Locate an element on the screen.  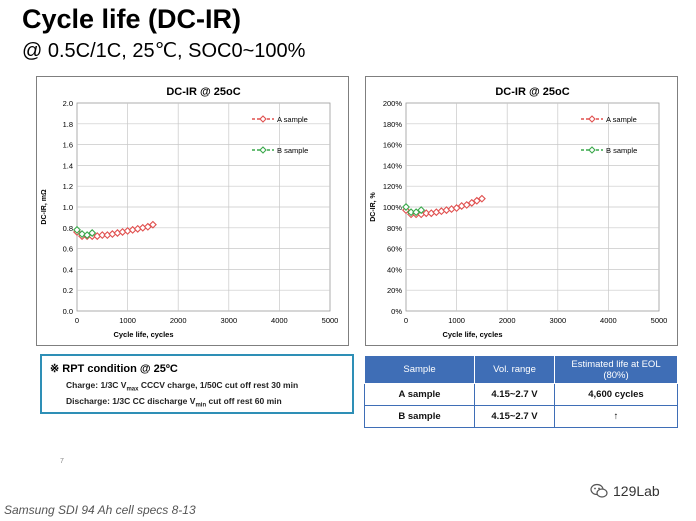
table-header-sample: Sample is located at coordinates (419, 369).